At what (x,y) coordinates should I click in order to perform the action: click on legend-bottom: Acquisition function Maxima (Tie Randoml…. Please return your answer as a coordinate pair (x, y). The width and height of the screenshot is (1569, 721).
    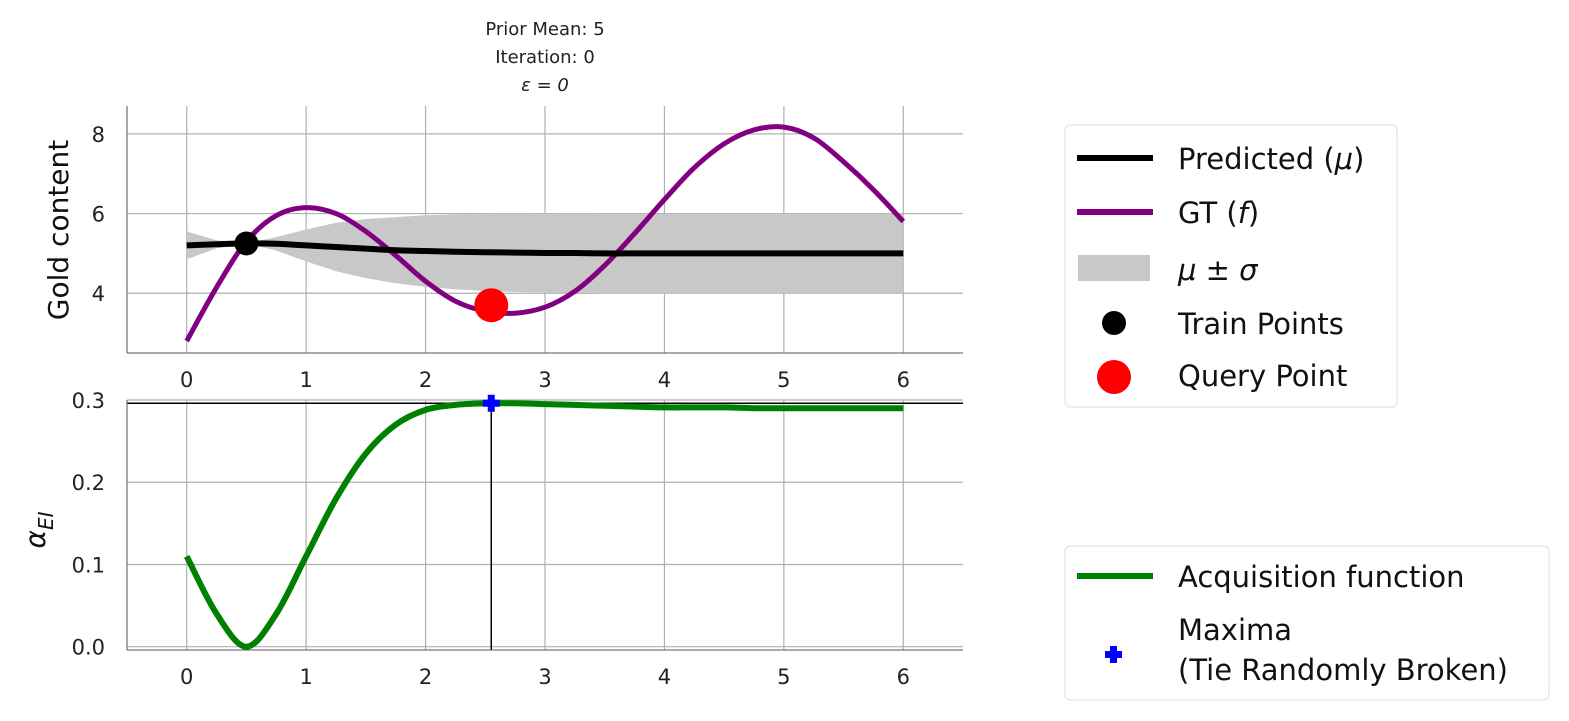
    Looking at the image, I should click on (1307, 623).